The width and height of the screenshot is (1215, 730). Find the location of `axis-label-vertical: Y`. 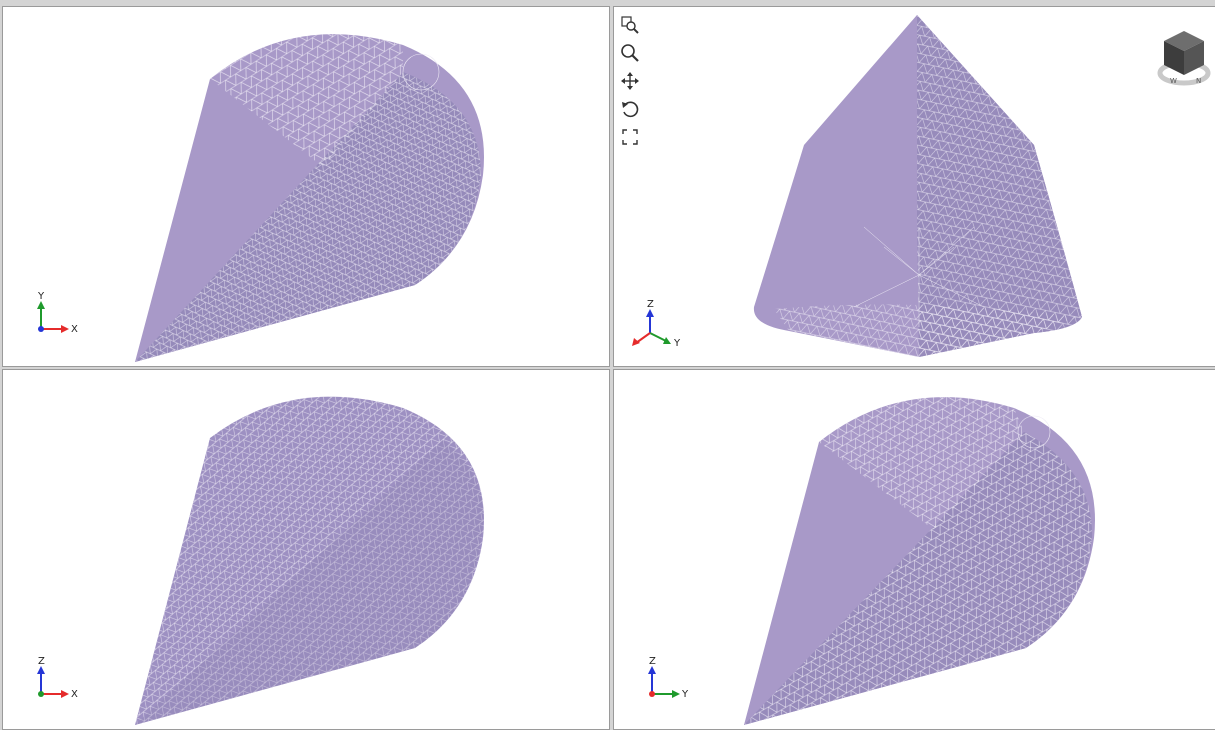

axis-label-vertical: Y is located at coordinates (41, 296).